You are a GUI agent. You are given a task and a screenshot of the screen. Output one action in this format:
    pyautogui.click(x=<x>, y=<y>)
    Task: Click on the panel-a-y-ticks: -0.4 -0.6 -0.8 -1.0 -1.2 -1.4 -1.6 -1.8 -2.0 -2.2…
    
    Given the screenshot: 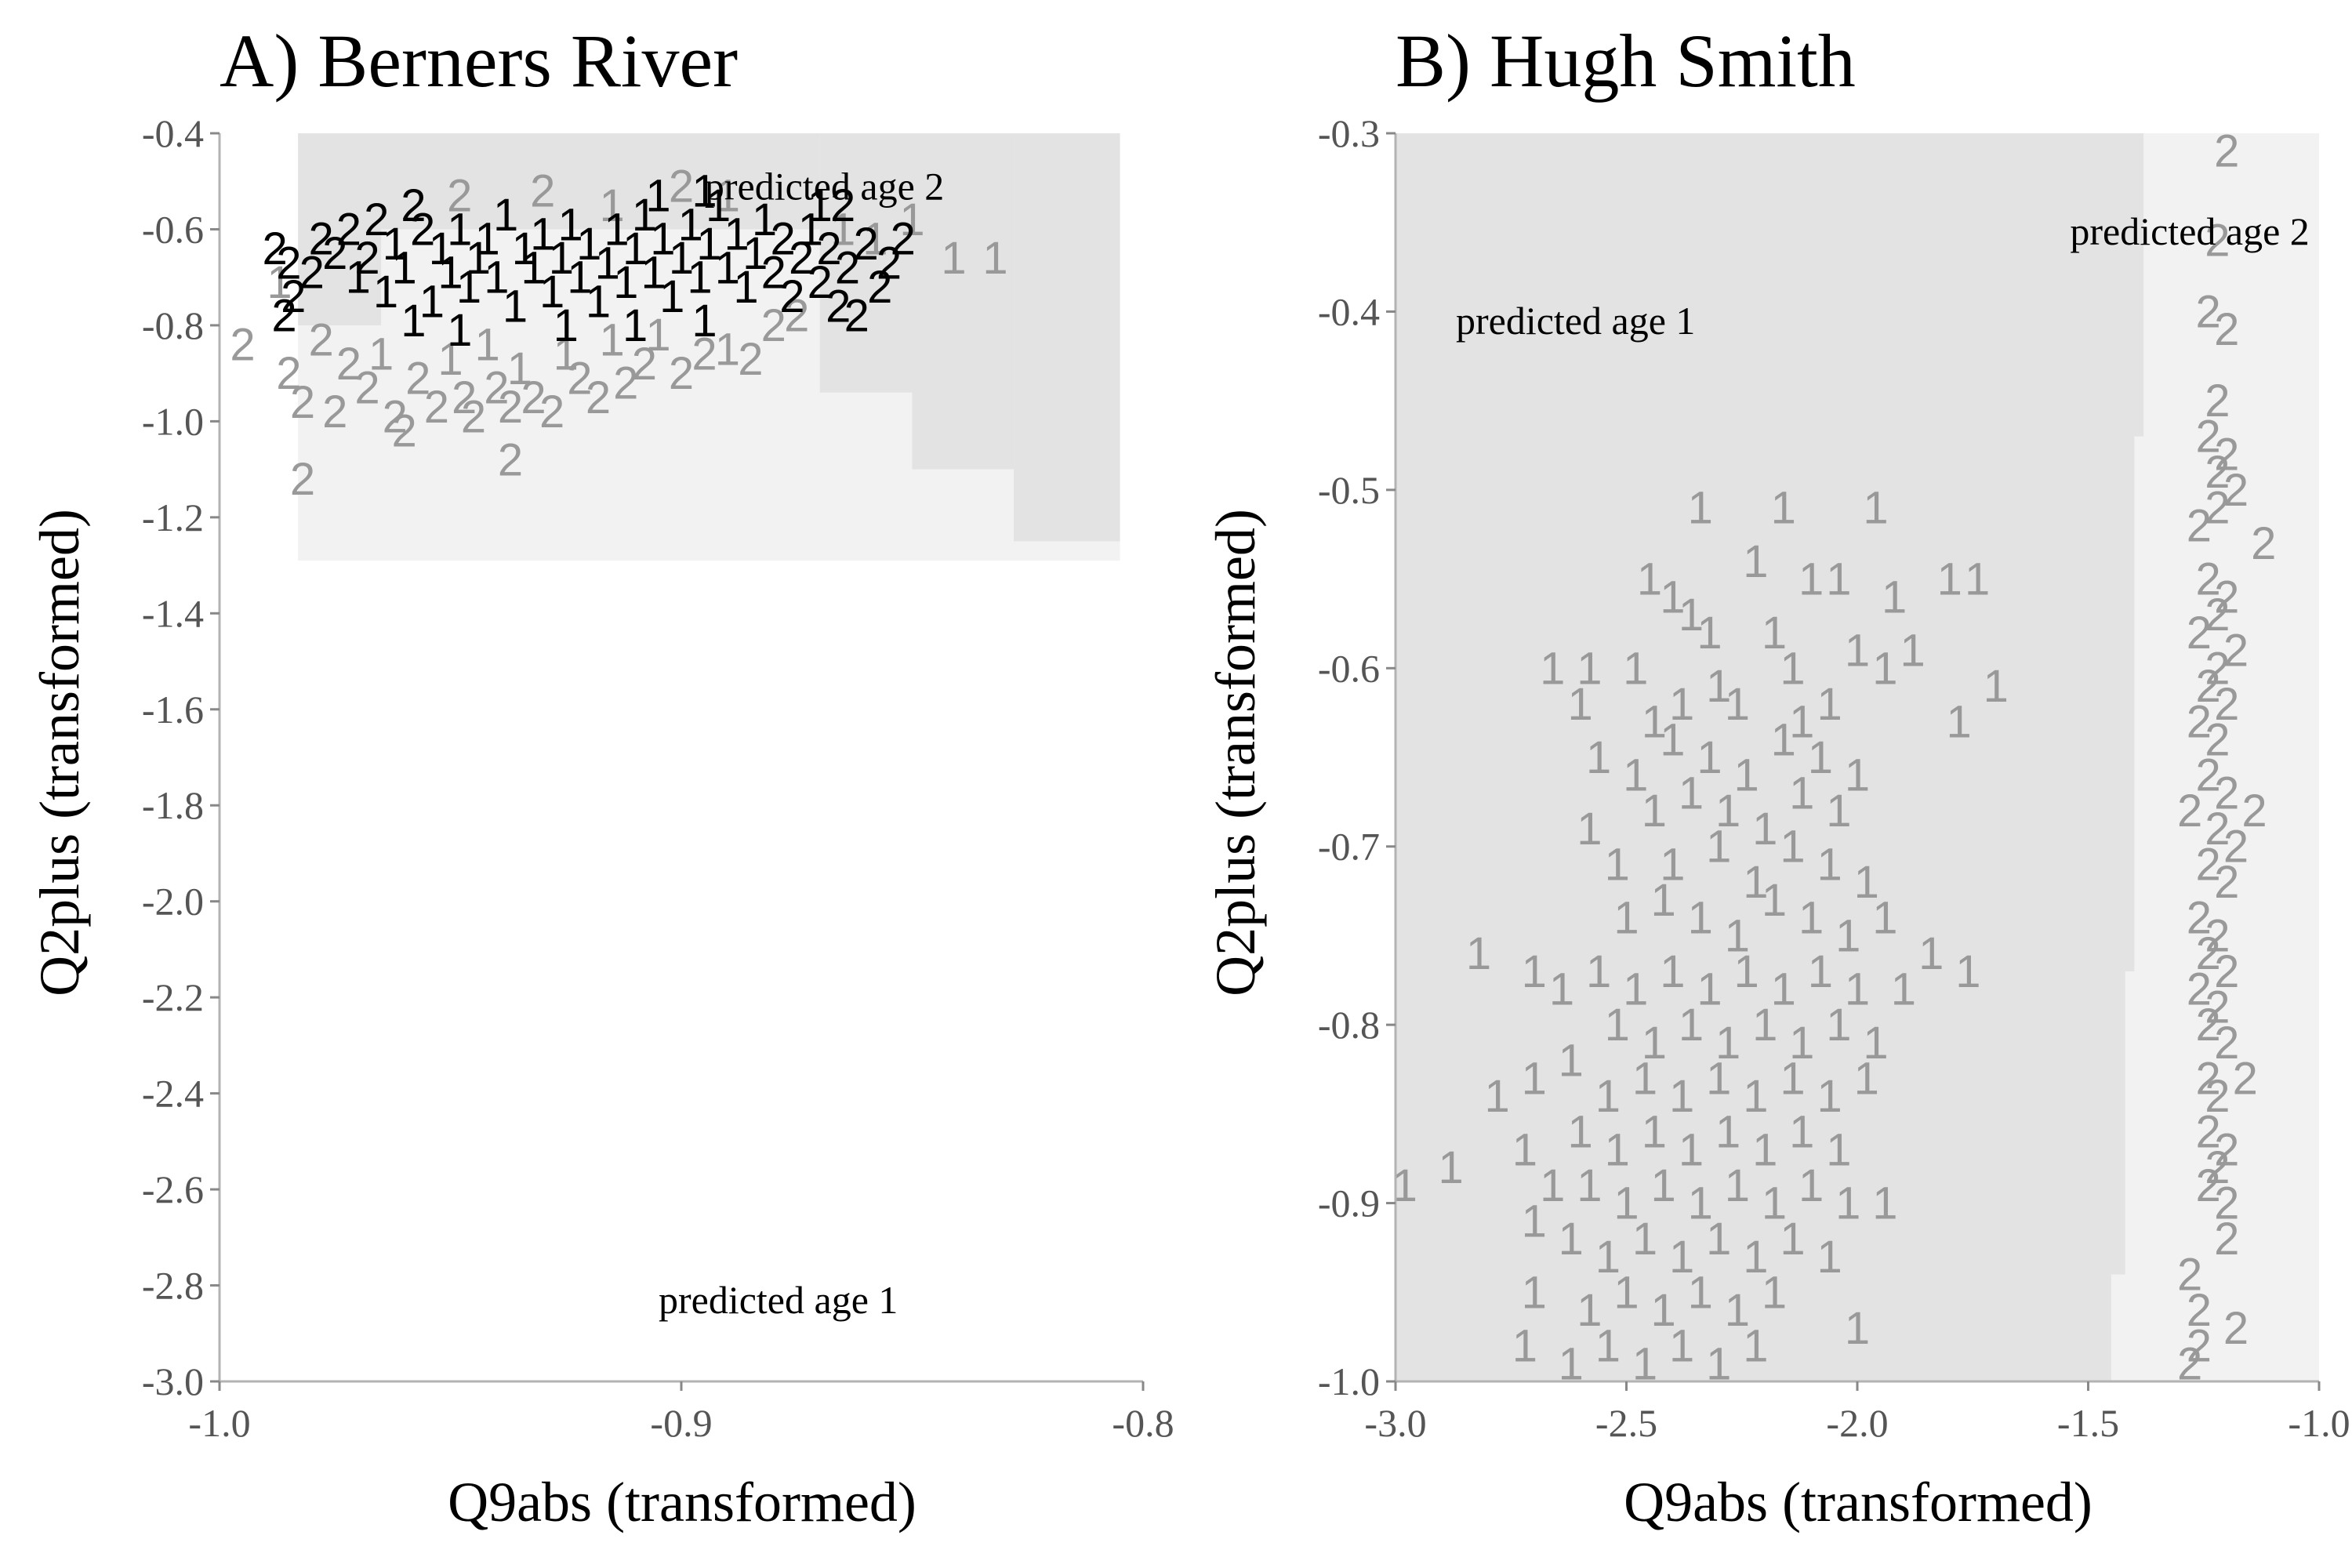 What is the action you would take?
    pyautogui.click(x=181, y=757)
    